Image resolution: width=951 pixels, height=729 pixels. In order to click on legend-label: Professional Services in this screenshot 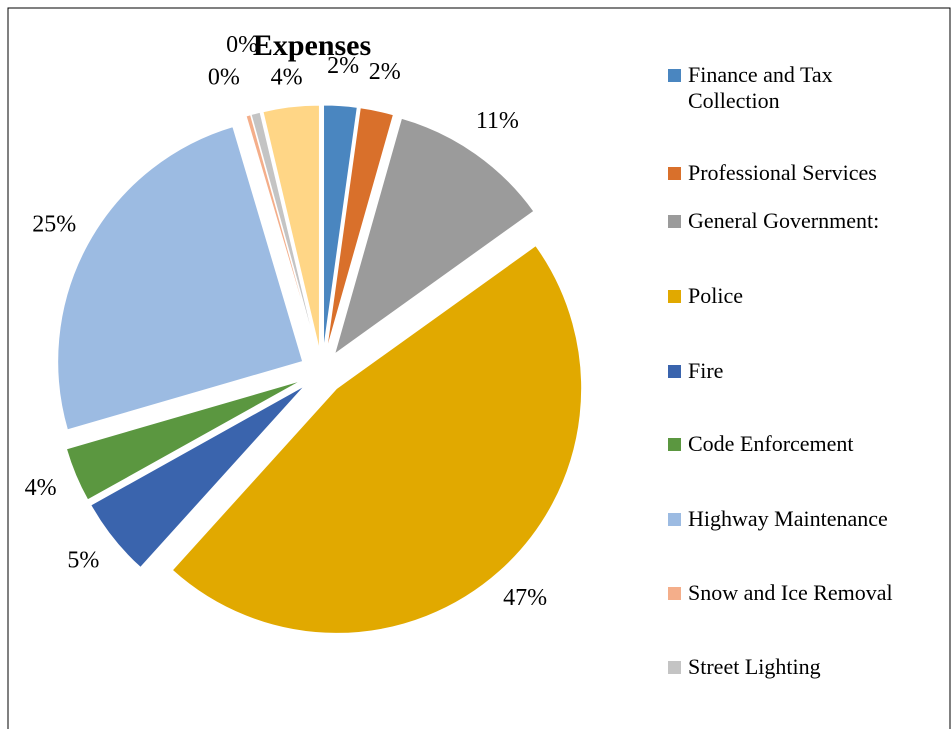, I will do `click(782, 172)`.